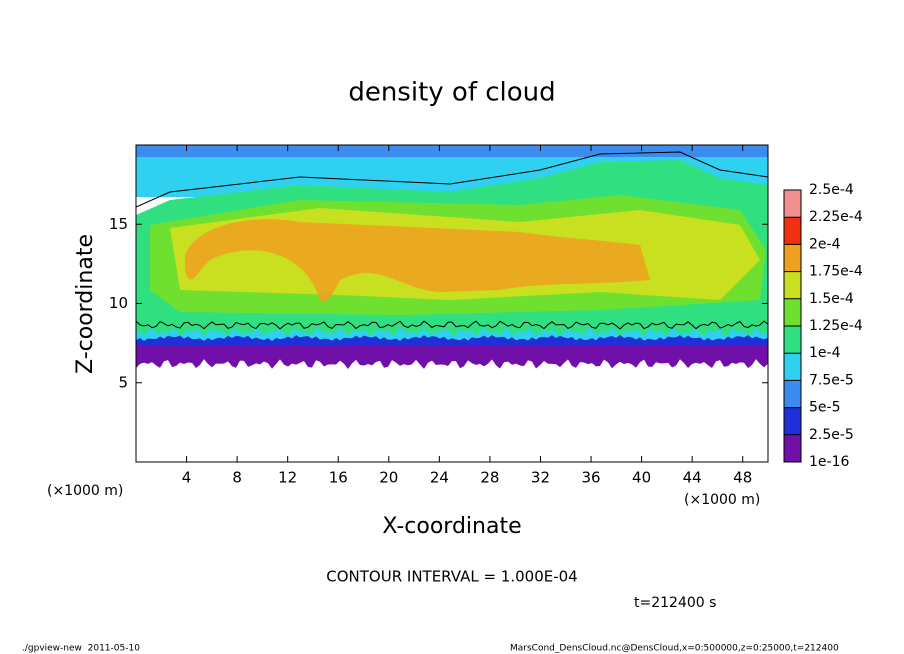 The height and width of the screenshot is (654, 904). I want to click on x-tick-label: 8, so click(237, 478).